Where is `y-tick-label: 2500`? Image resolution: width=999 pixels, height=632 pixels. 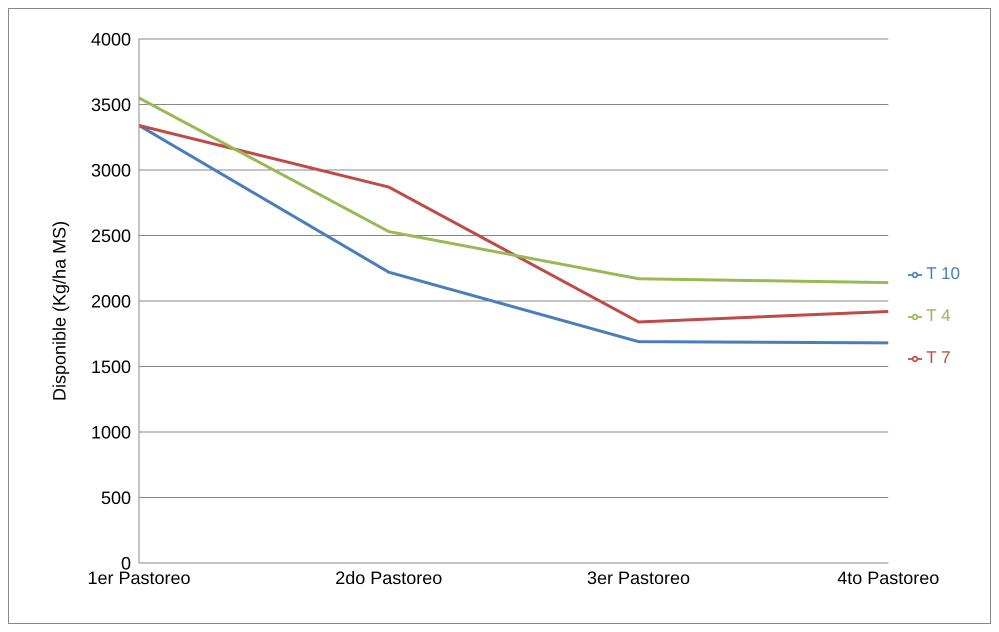
y-tick-label: 2500 is located at coordinates (110, 236).